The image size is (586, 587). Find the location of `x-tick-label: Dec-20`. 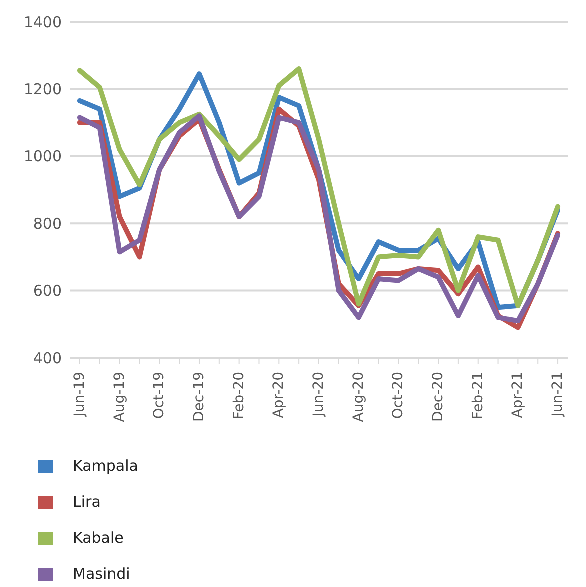

x-tick-label: Dec-20 is located at coordinates (438, 397).